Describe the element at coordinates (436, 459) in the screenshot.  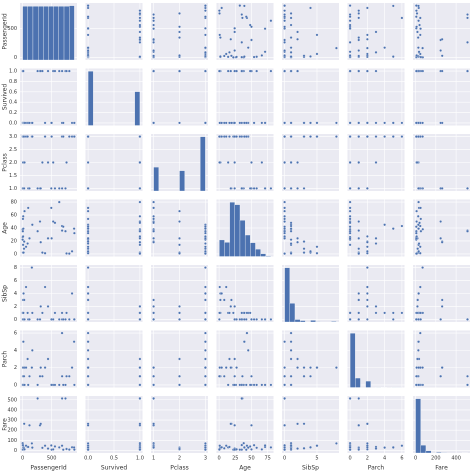
I see `x-tick-label: 200` at that location.